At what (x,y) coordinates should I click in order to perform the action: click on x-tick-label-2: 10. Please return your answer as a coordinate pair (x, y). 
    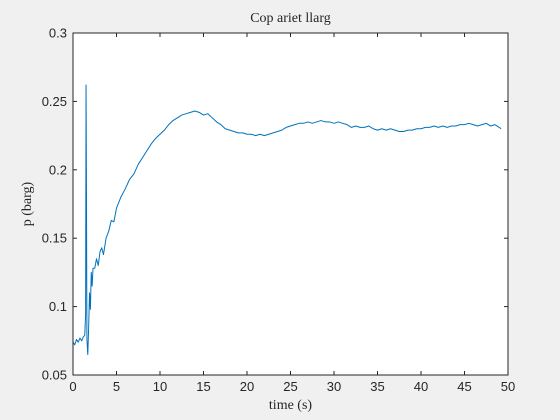
    Looking at the image, I should click on (160, 386).